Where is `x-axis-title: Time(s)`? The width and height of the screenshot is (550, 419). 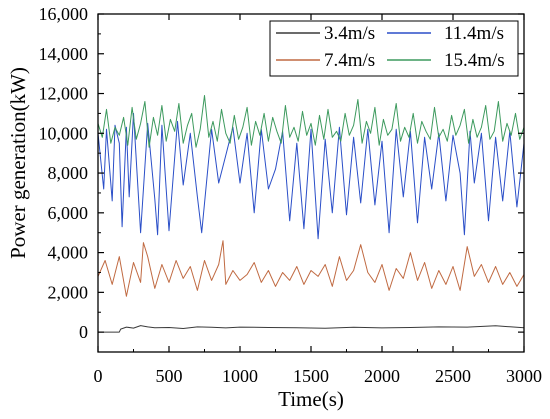 x-axis-title: Time(s) is located at coordinates (311, 399).